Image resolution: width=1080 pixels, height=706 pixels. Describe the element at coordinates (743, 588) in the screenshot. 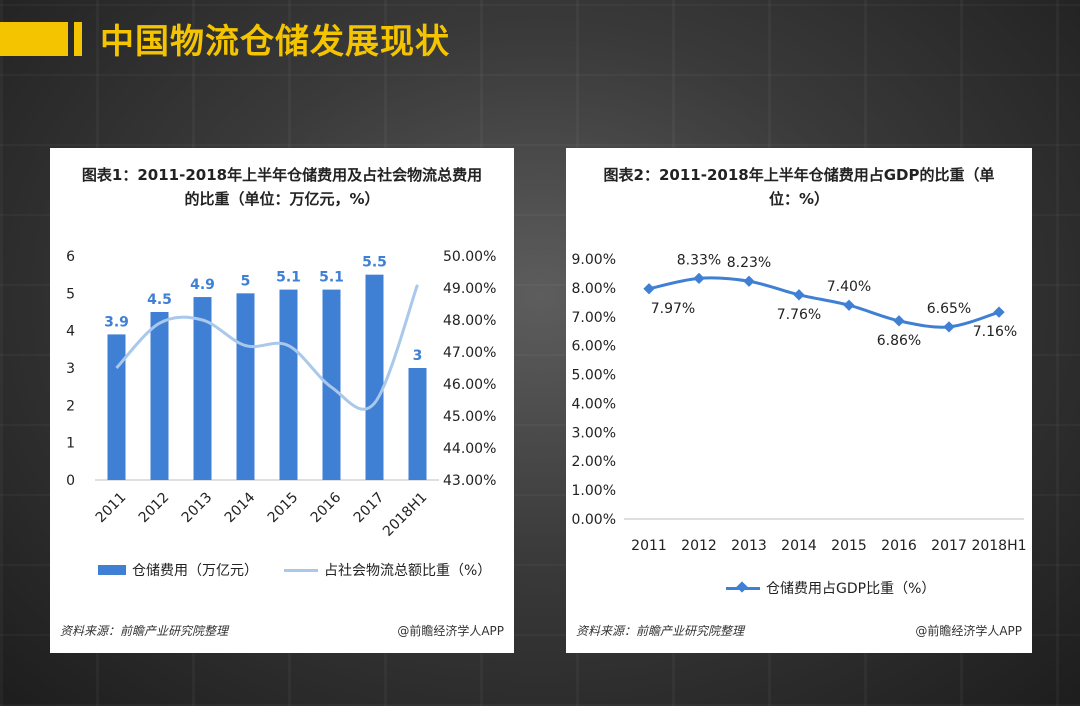

I see `chart2-legend-swatch` at that location.